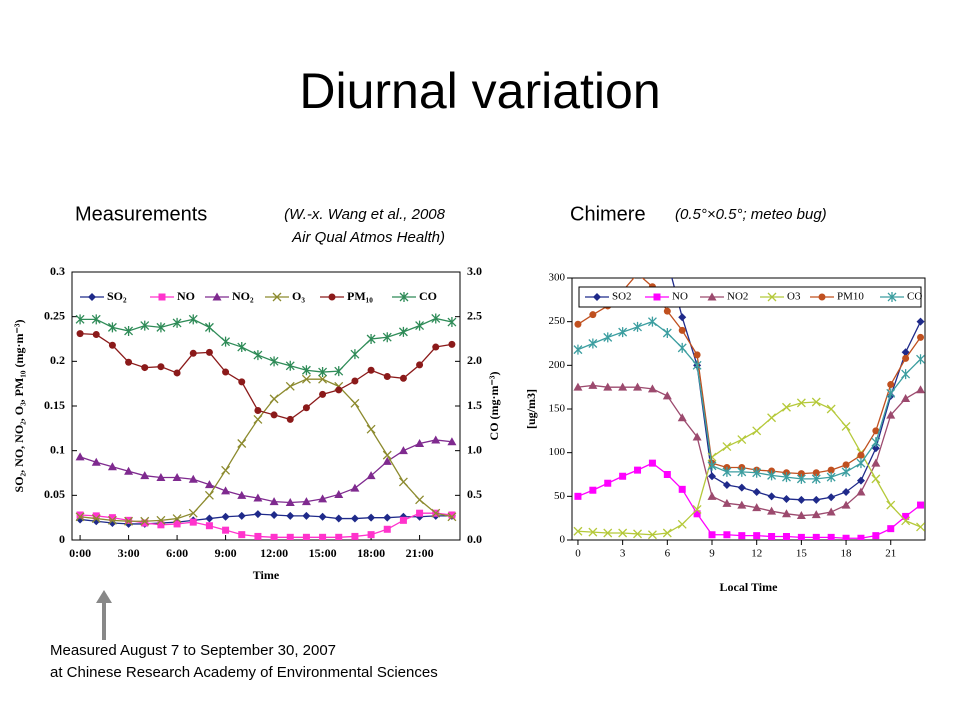 The width and height of the screenshot is (960, 720). What do you see at coordinates (680, 297) in the screenshot?
I see `legend-label: NO` at bounding box center [680, 297].